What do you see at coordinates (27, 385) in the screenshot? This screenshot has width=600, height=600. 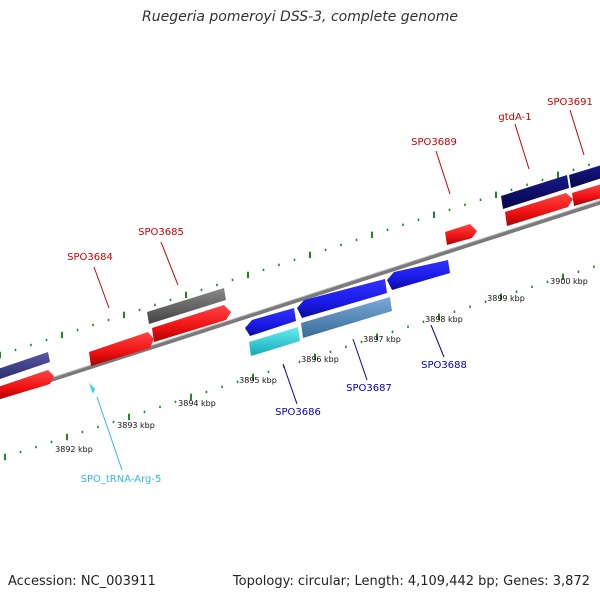 I see `feature-left-red` at bounding box center [27, 385].